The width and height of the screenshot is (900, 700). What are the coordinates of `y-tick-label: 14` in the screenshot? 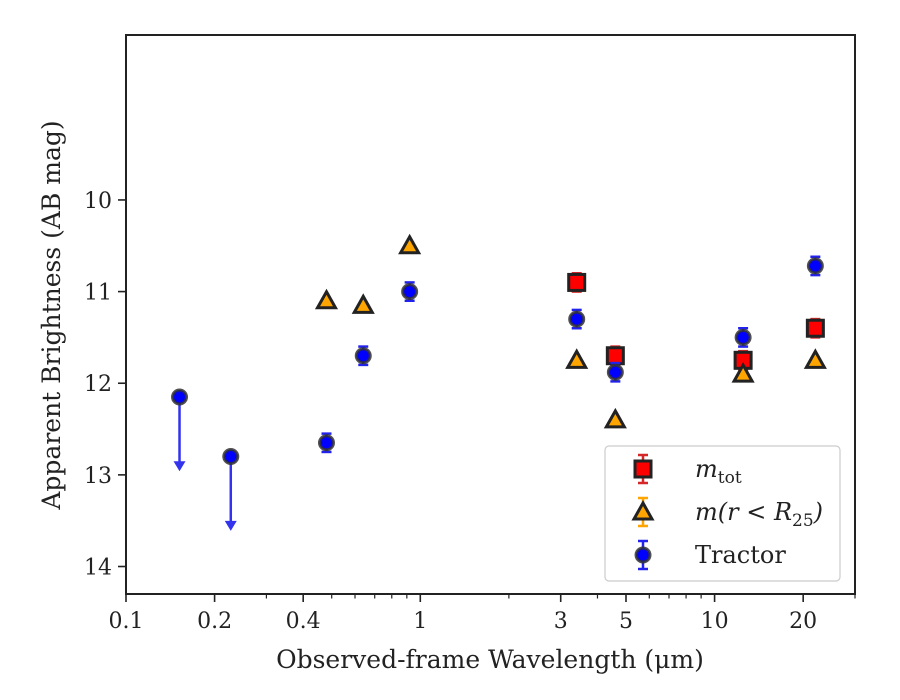 It's located at (98, 568).